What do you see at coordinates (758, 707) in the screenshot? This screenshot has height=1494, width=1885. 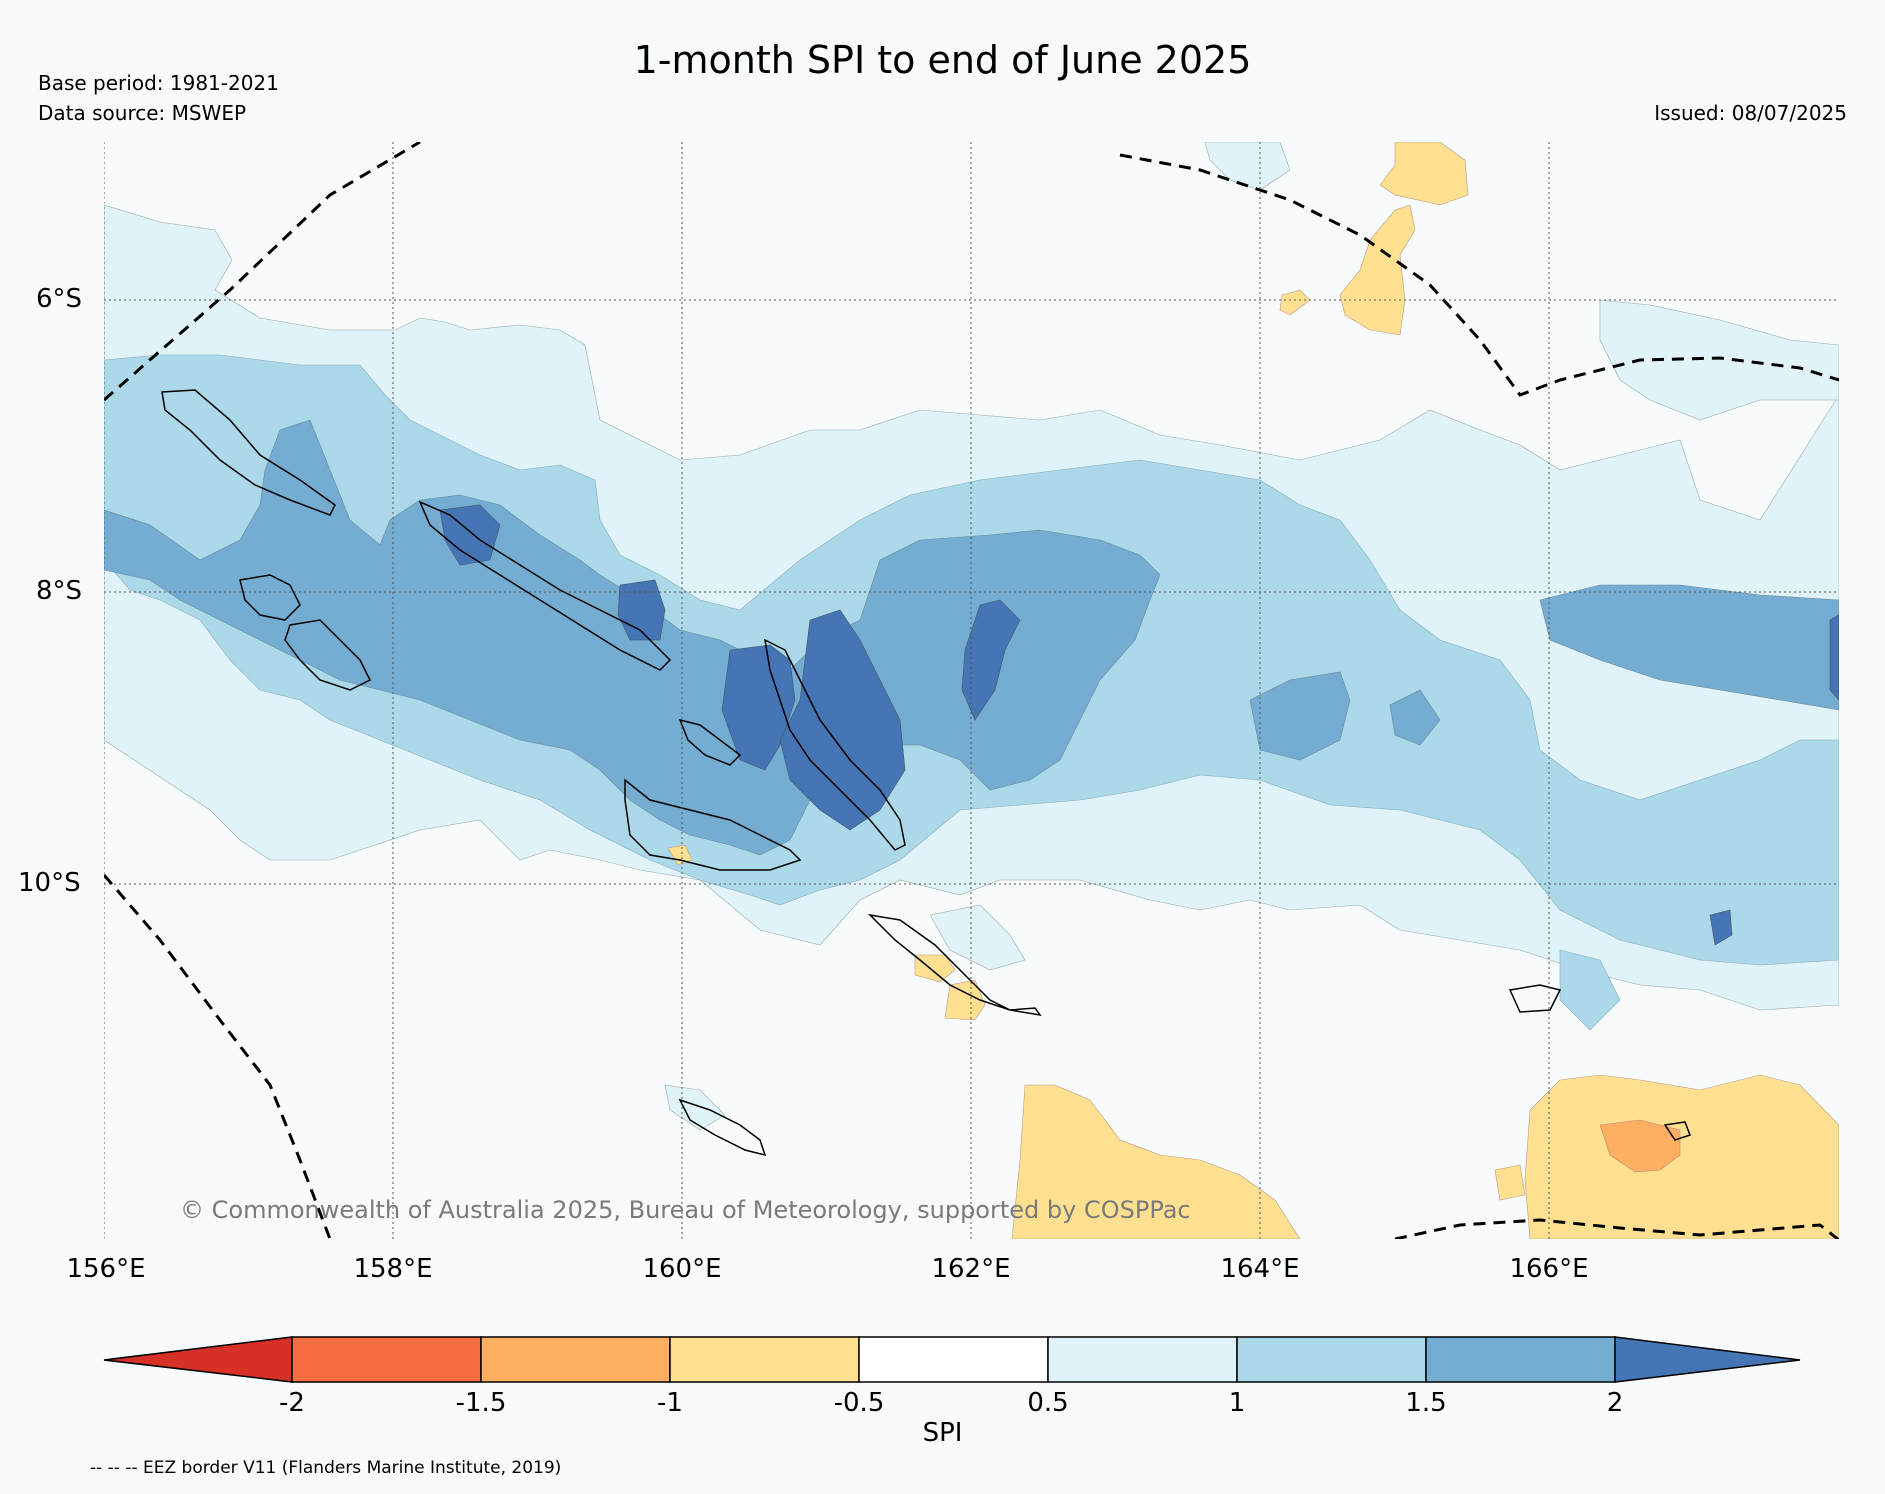 I see `spi-band-gt2-a` at bounding box center [758, 707].